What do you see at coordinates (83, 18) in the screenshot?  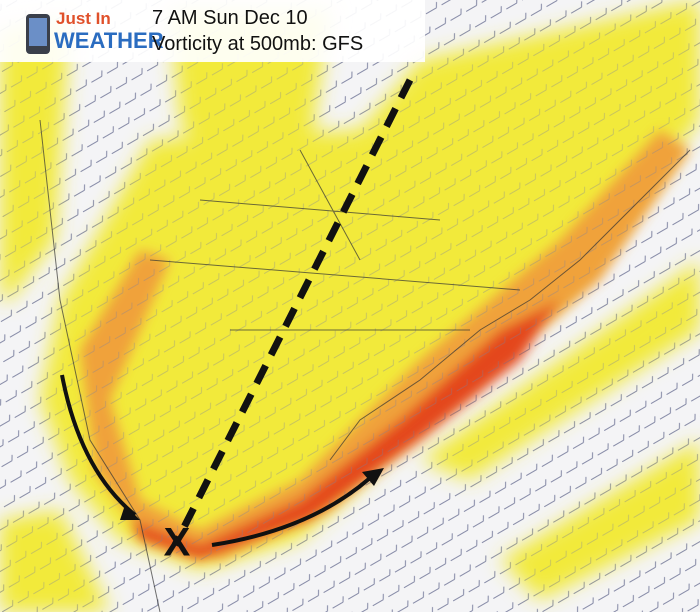 I see `logo-line1: Just In` at bounding box center [83, 18].